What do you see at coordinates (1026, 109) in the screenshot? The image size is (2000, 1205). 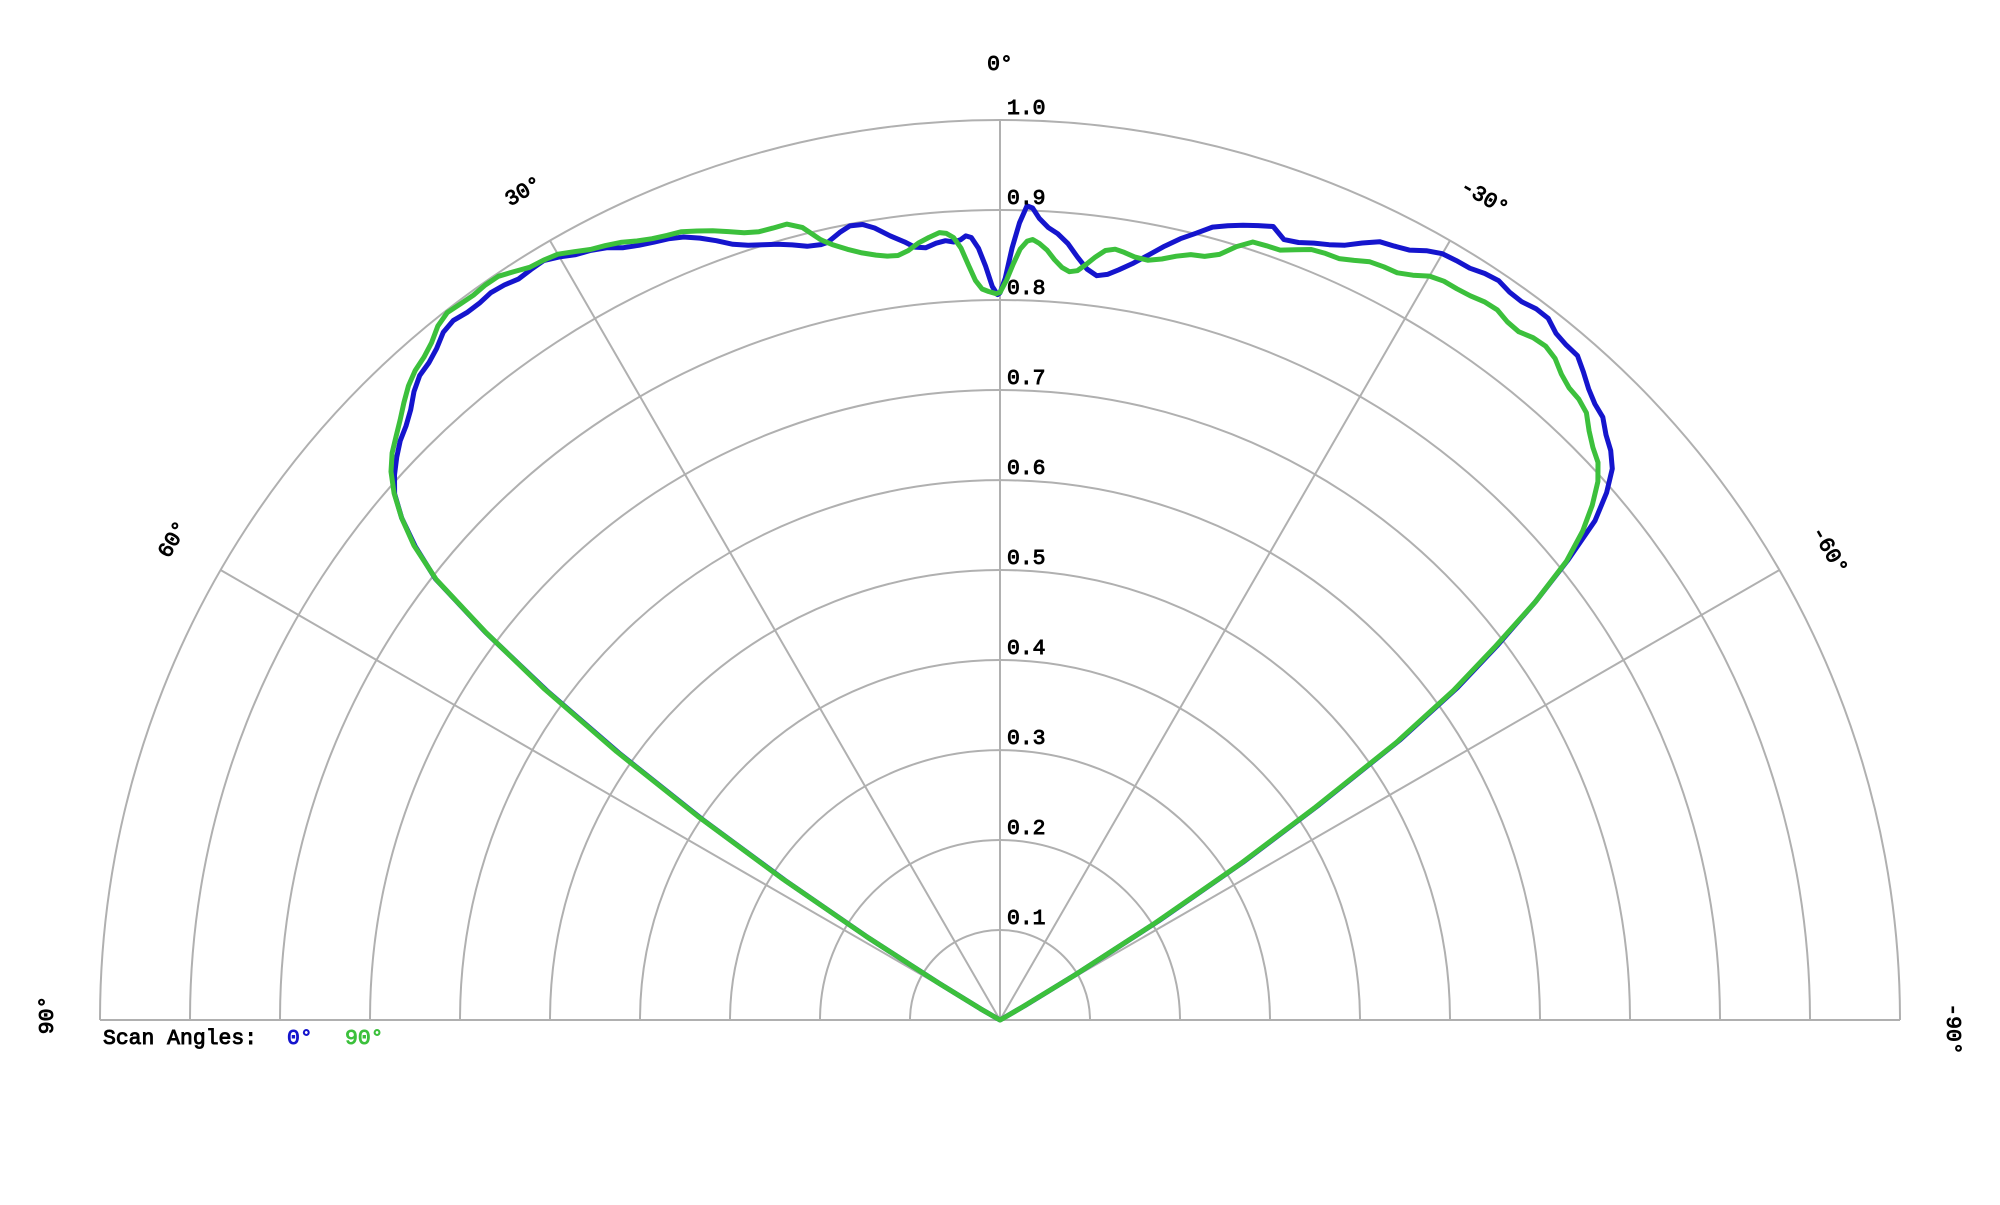 I see `svg-text: 1.0` at bounding box center [1026, 109].